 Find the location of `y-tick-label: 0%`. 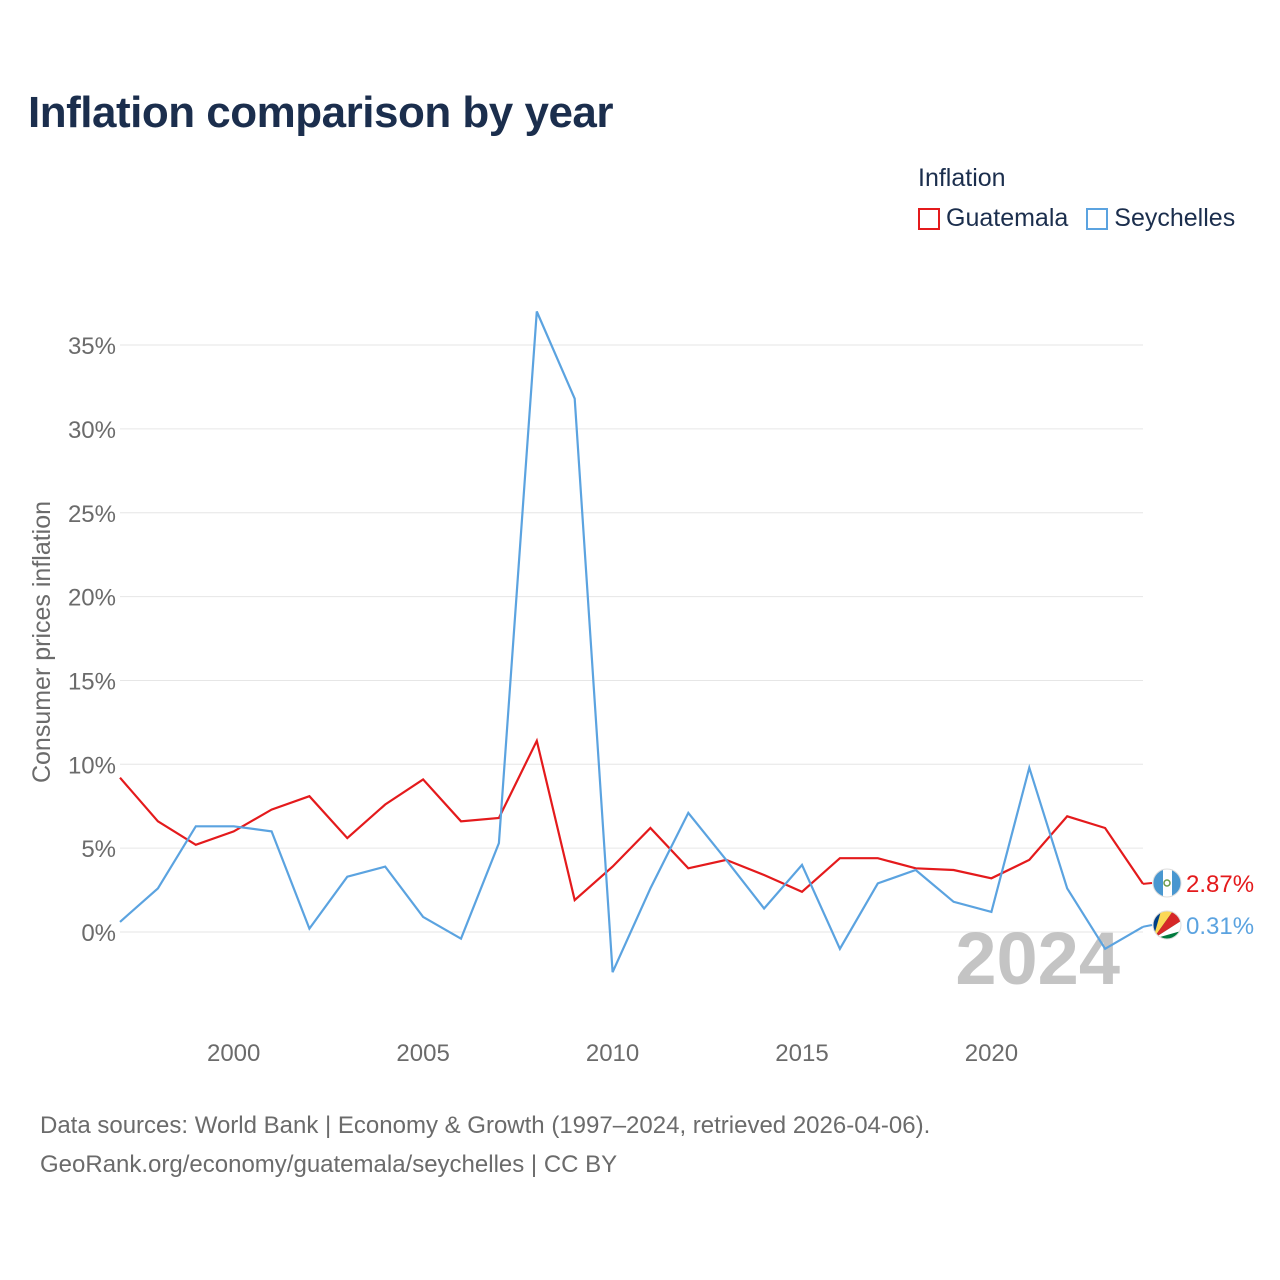

y-tick-label: 0% is located at coordinates (98, 933).